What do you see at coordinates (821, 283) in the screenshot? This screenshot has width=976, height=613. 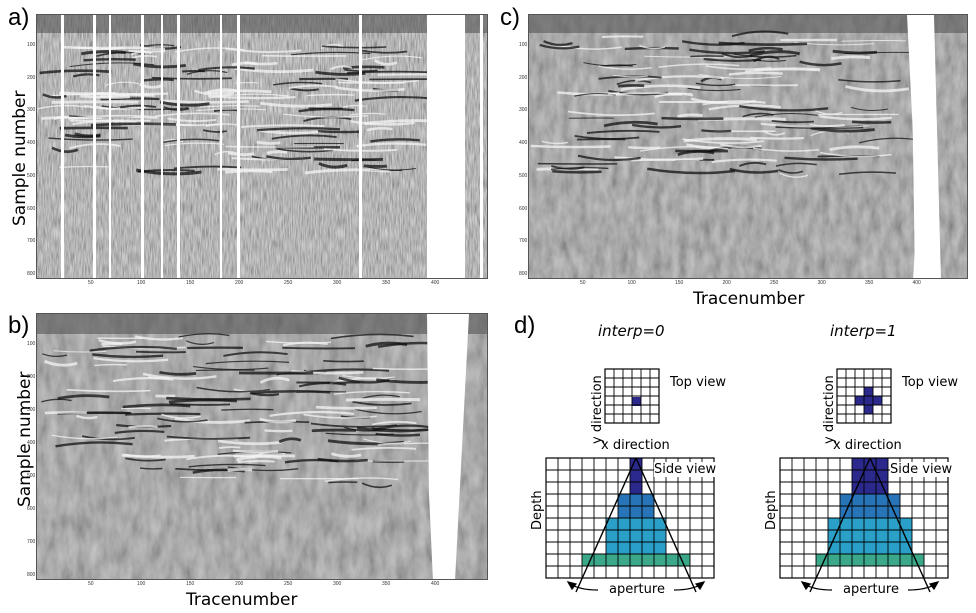 I see `panel-c-xtick: 300` at bounding box center [821, 283].